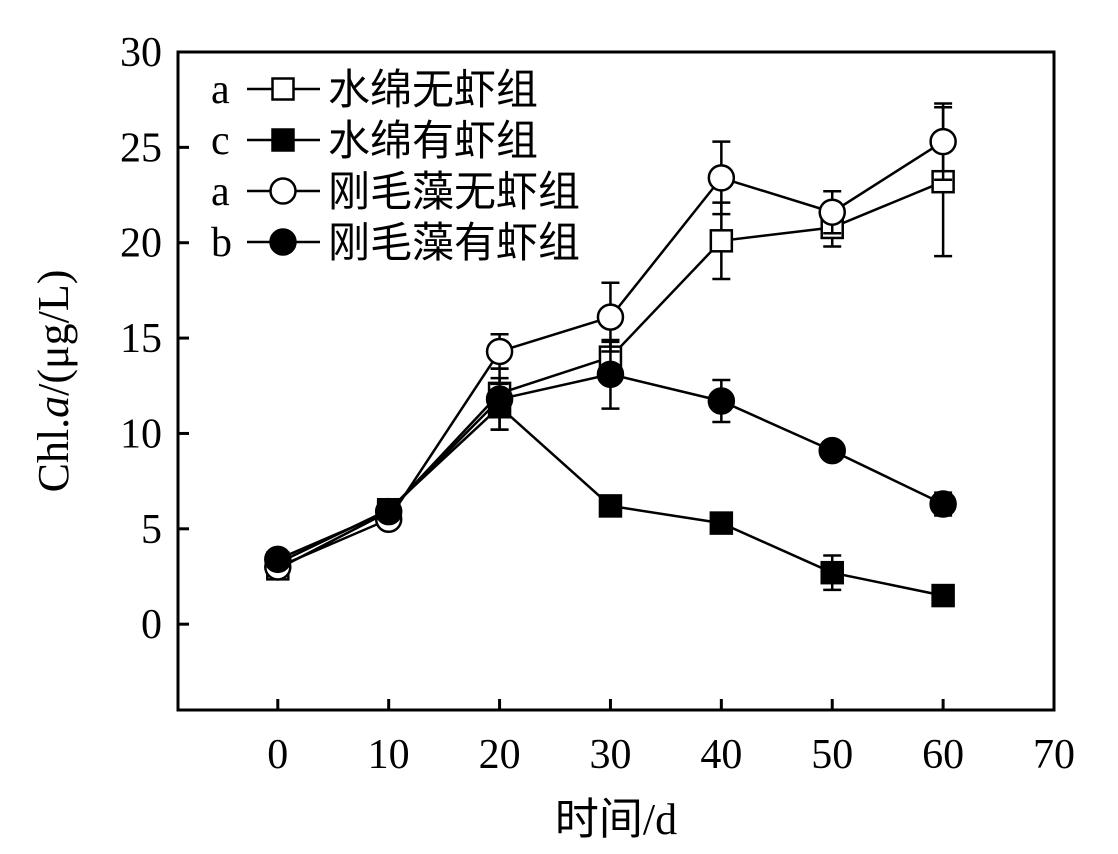 The image size is (1118, 854). What do you see at coordinates (141, 53) in the screenshot?
I see `y-tick-label-6: 30` at bounding box center [141, 53].